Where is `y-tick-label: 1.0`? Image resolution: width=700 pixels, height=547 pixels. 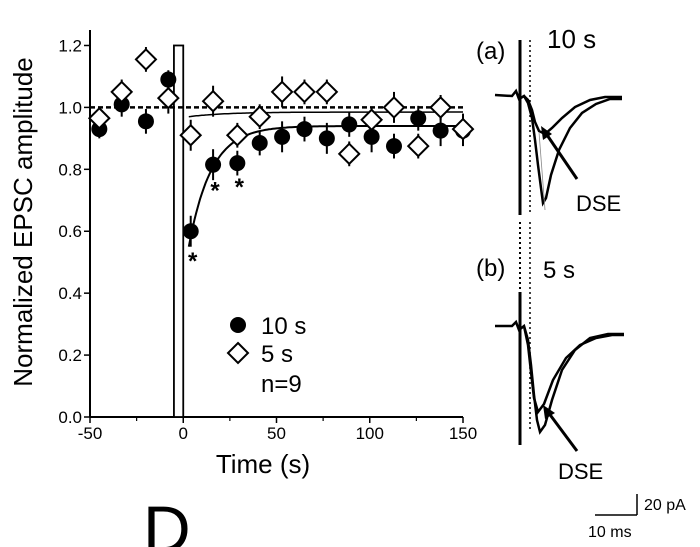 y-tick-label: 1.0 is located at coordinates (70, 107).